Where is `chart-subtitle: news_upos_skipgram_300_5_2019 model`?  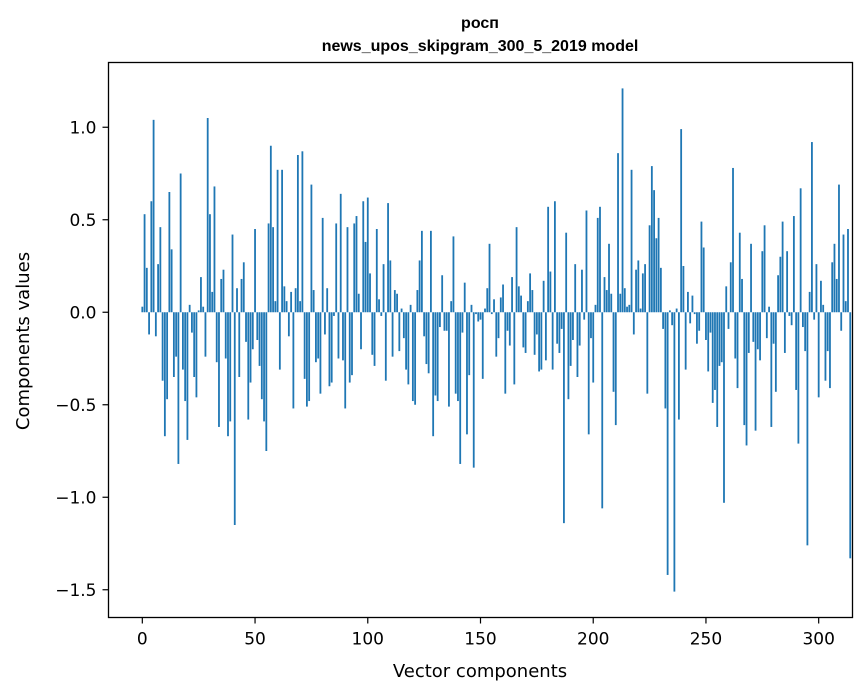
chart-subtitle: news_upos_skipgram_300_5_2019 model is located at coordinates (480, 46).